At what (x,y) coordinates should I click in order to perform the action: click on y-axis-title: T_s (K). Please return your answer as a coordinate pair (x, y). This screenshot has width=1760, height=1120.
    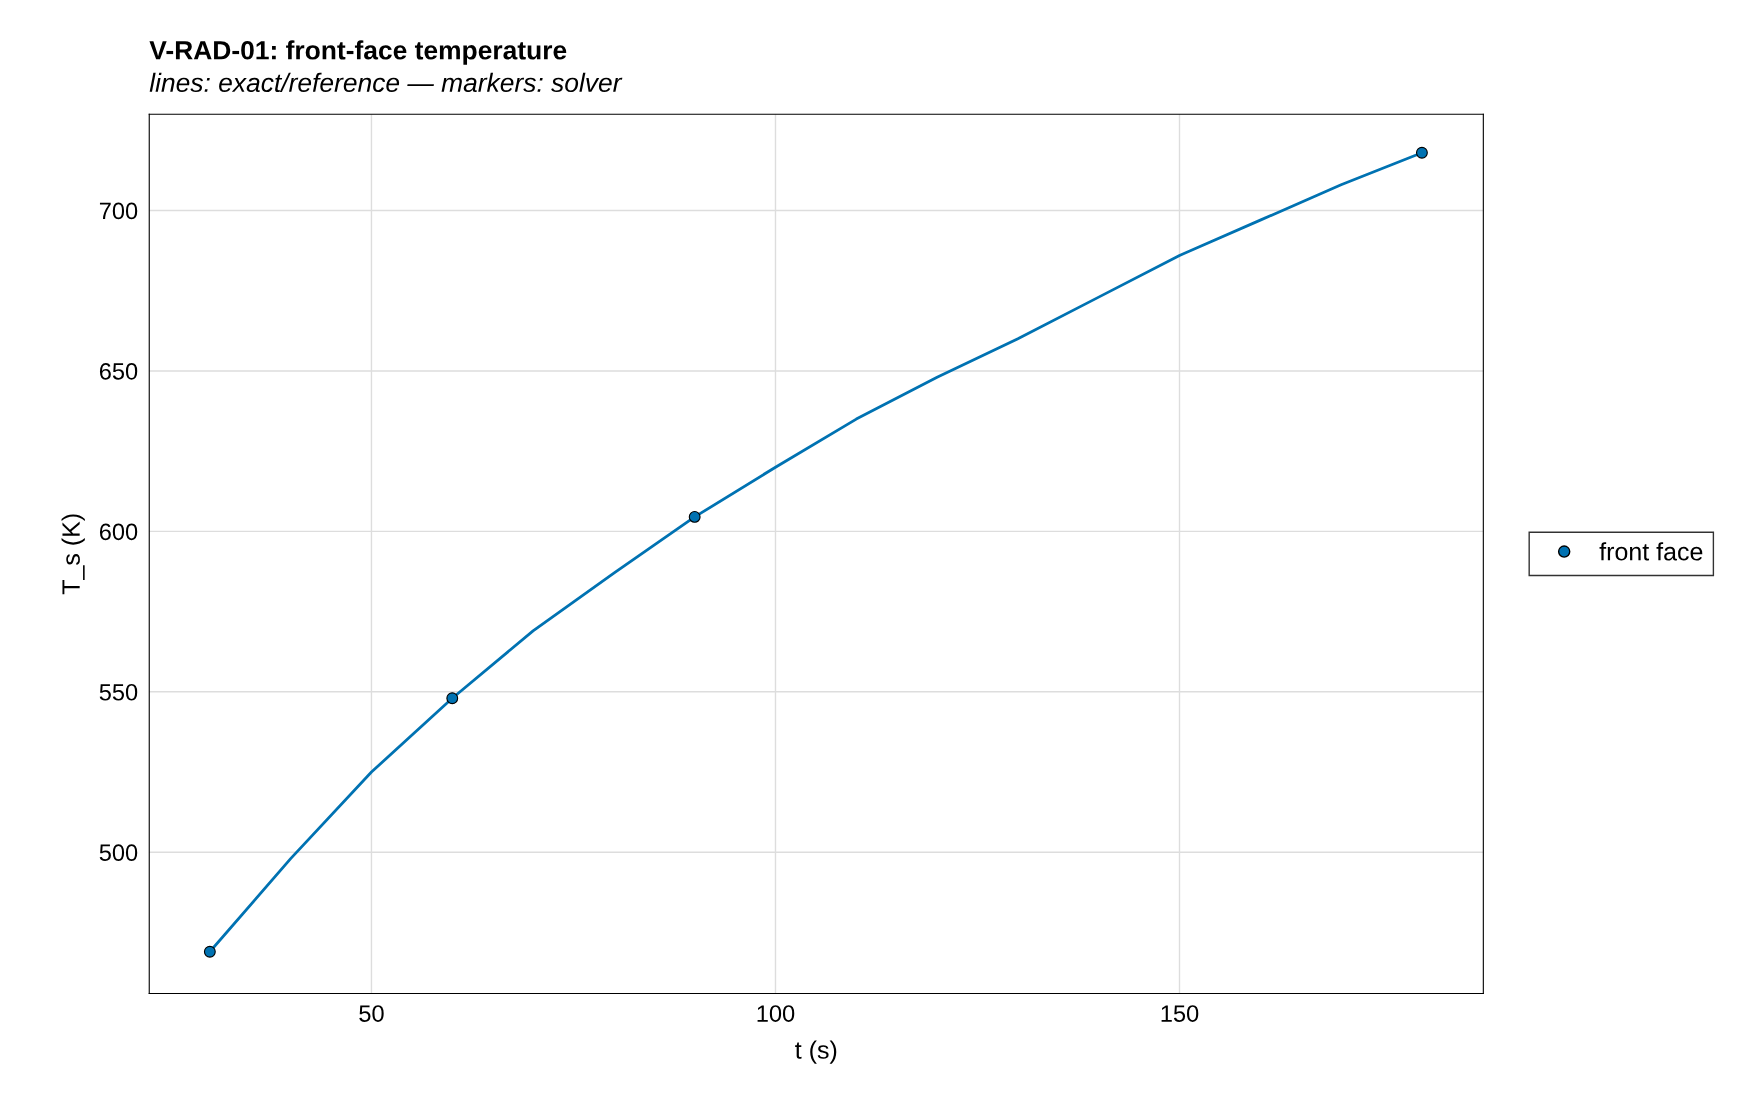
    Looking at the image, I should click on (73, 554).